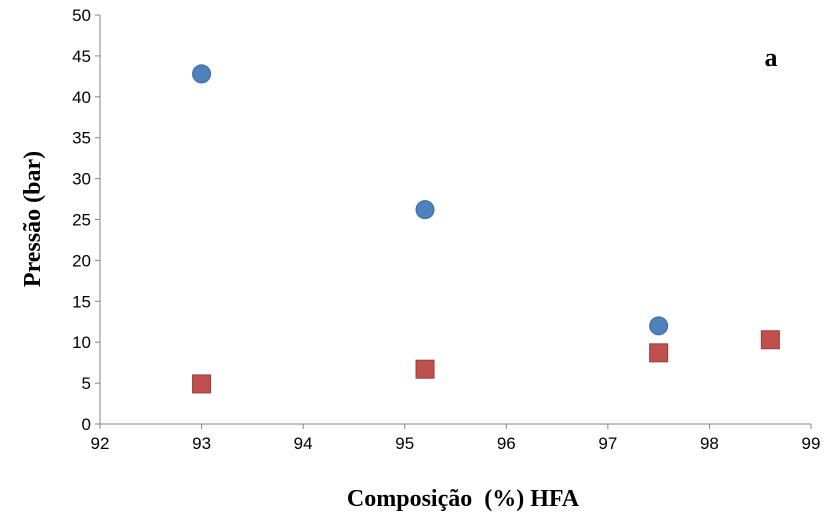 Image resolution: width=829 pixels, height=522 pixels. I want to click on x-tick-label: 95, so click(404, 443).